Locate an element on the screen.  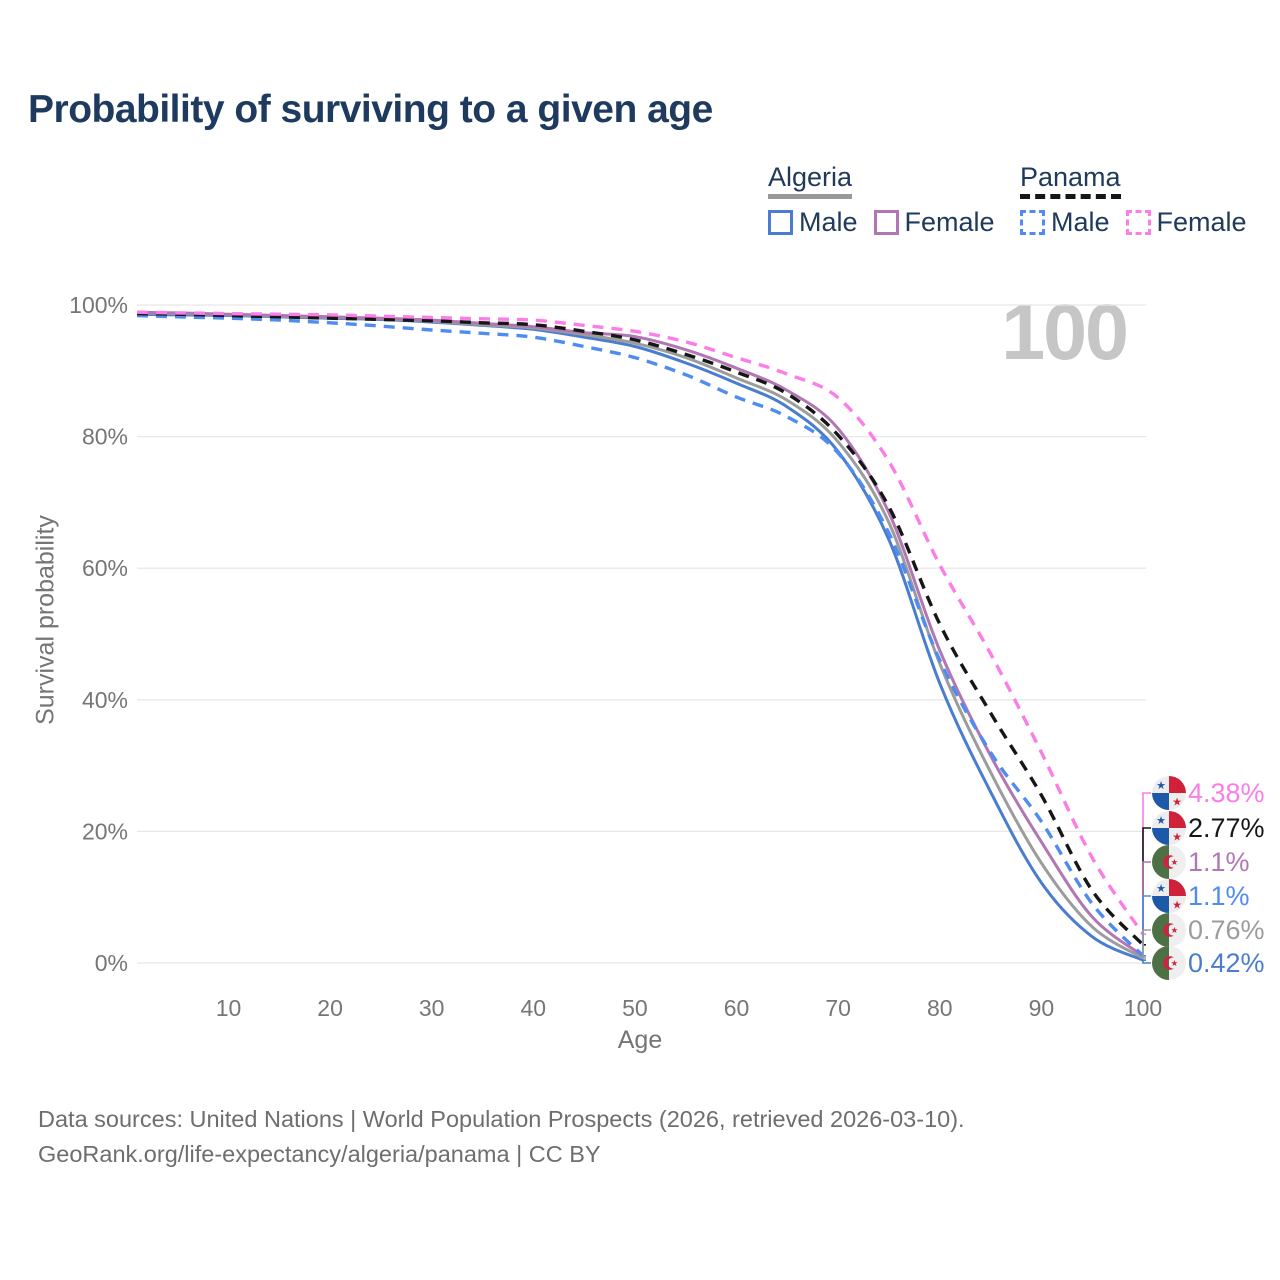
x-tick-label: 10 is located at coordinates (229, 1008).